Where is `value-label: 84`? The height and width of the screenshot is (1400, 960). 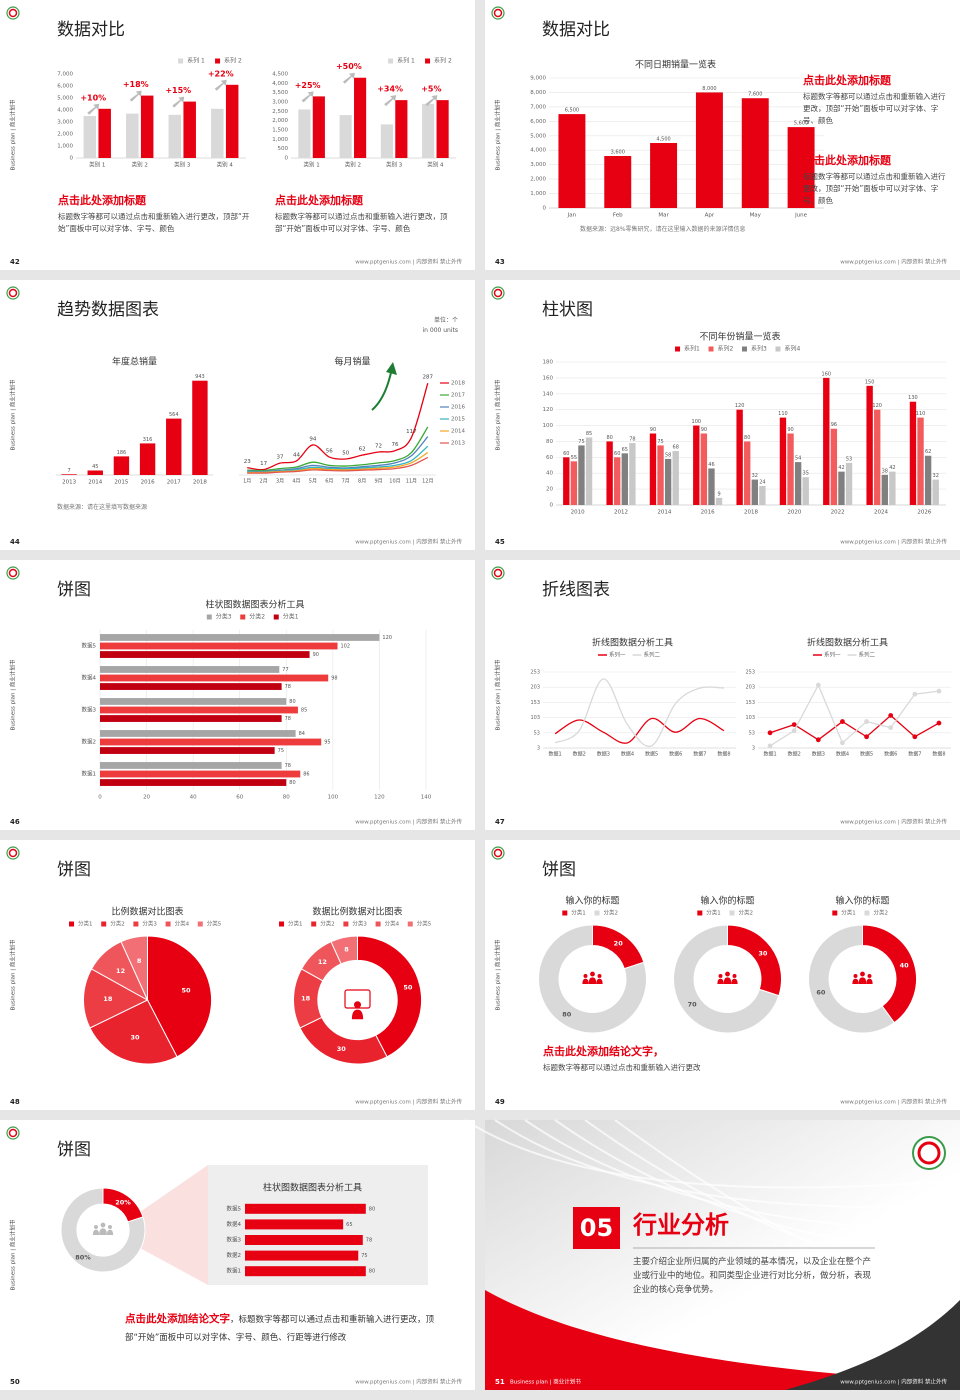
value-label: 84 is located at coordinates (302, 734).